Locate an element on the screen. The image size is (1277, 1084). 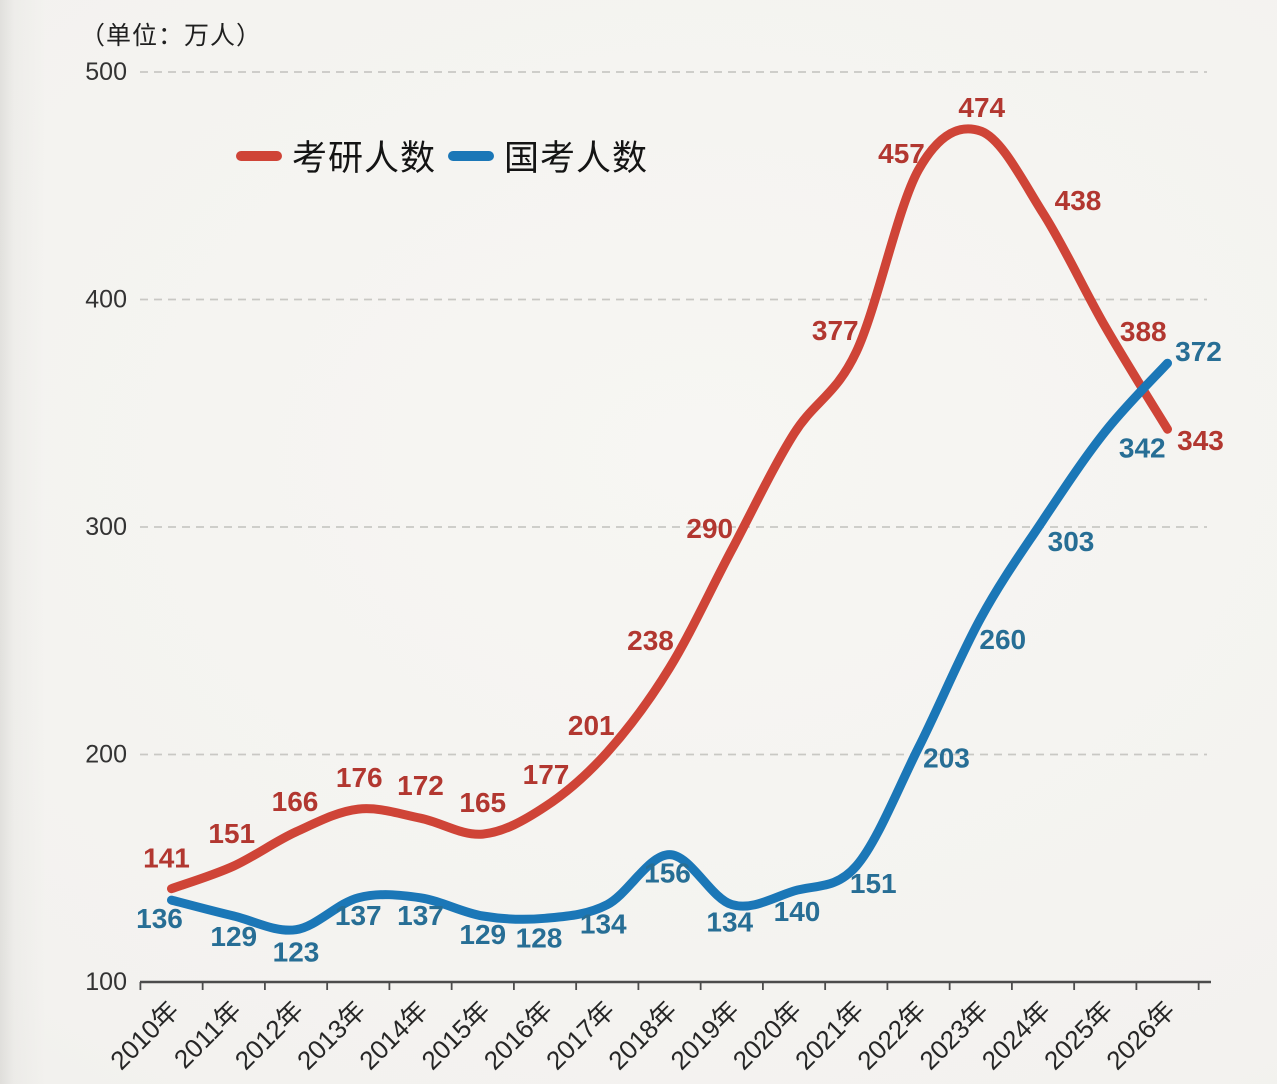
blue-line-marker-icon is located at coordinates (471, 155).